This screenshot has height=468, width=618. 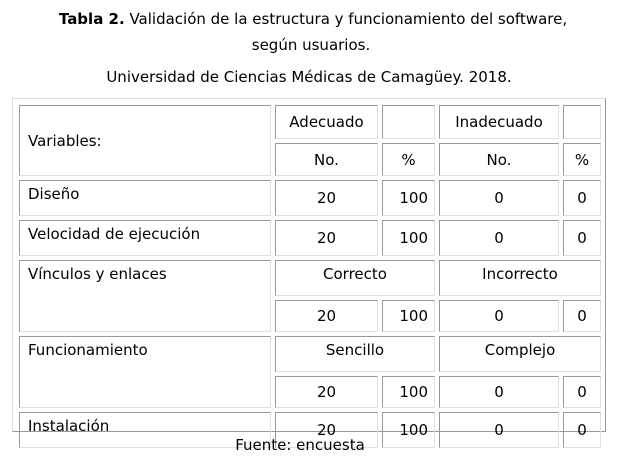 What do you see at coordinates (355, 278) in the screenshot?
I see `subheader: Correcto` at bounding box center [355, 278].